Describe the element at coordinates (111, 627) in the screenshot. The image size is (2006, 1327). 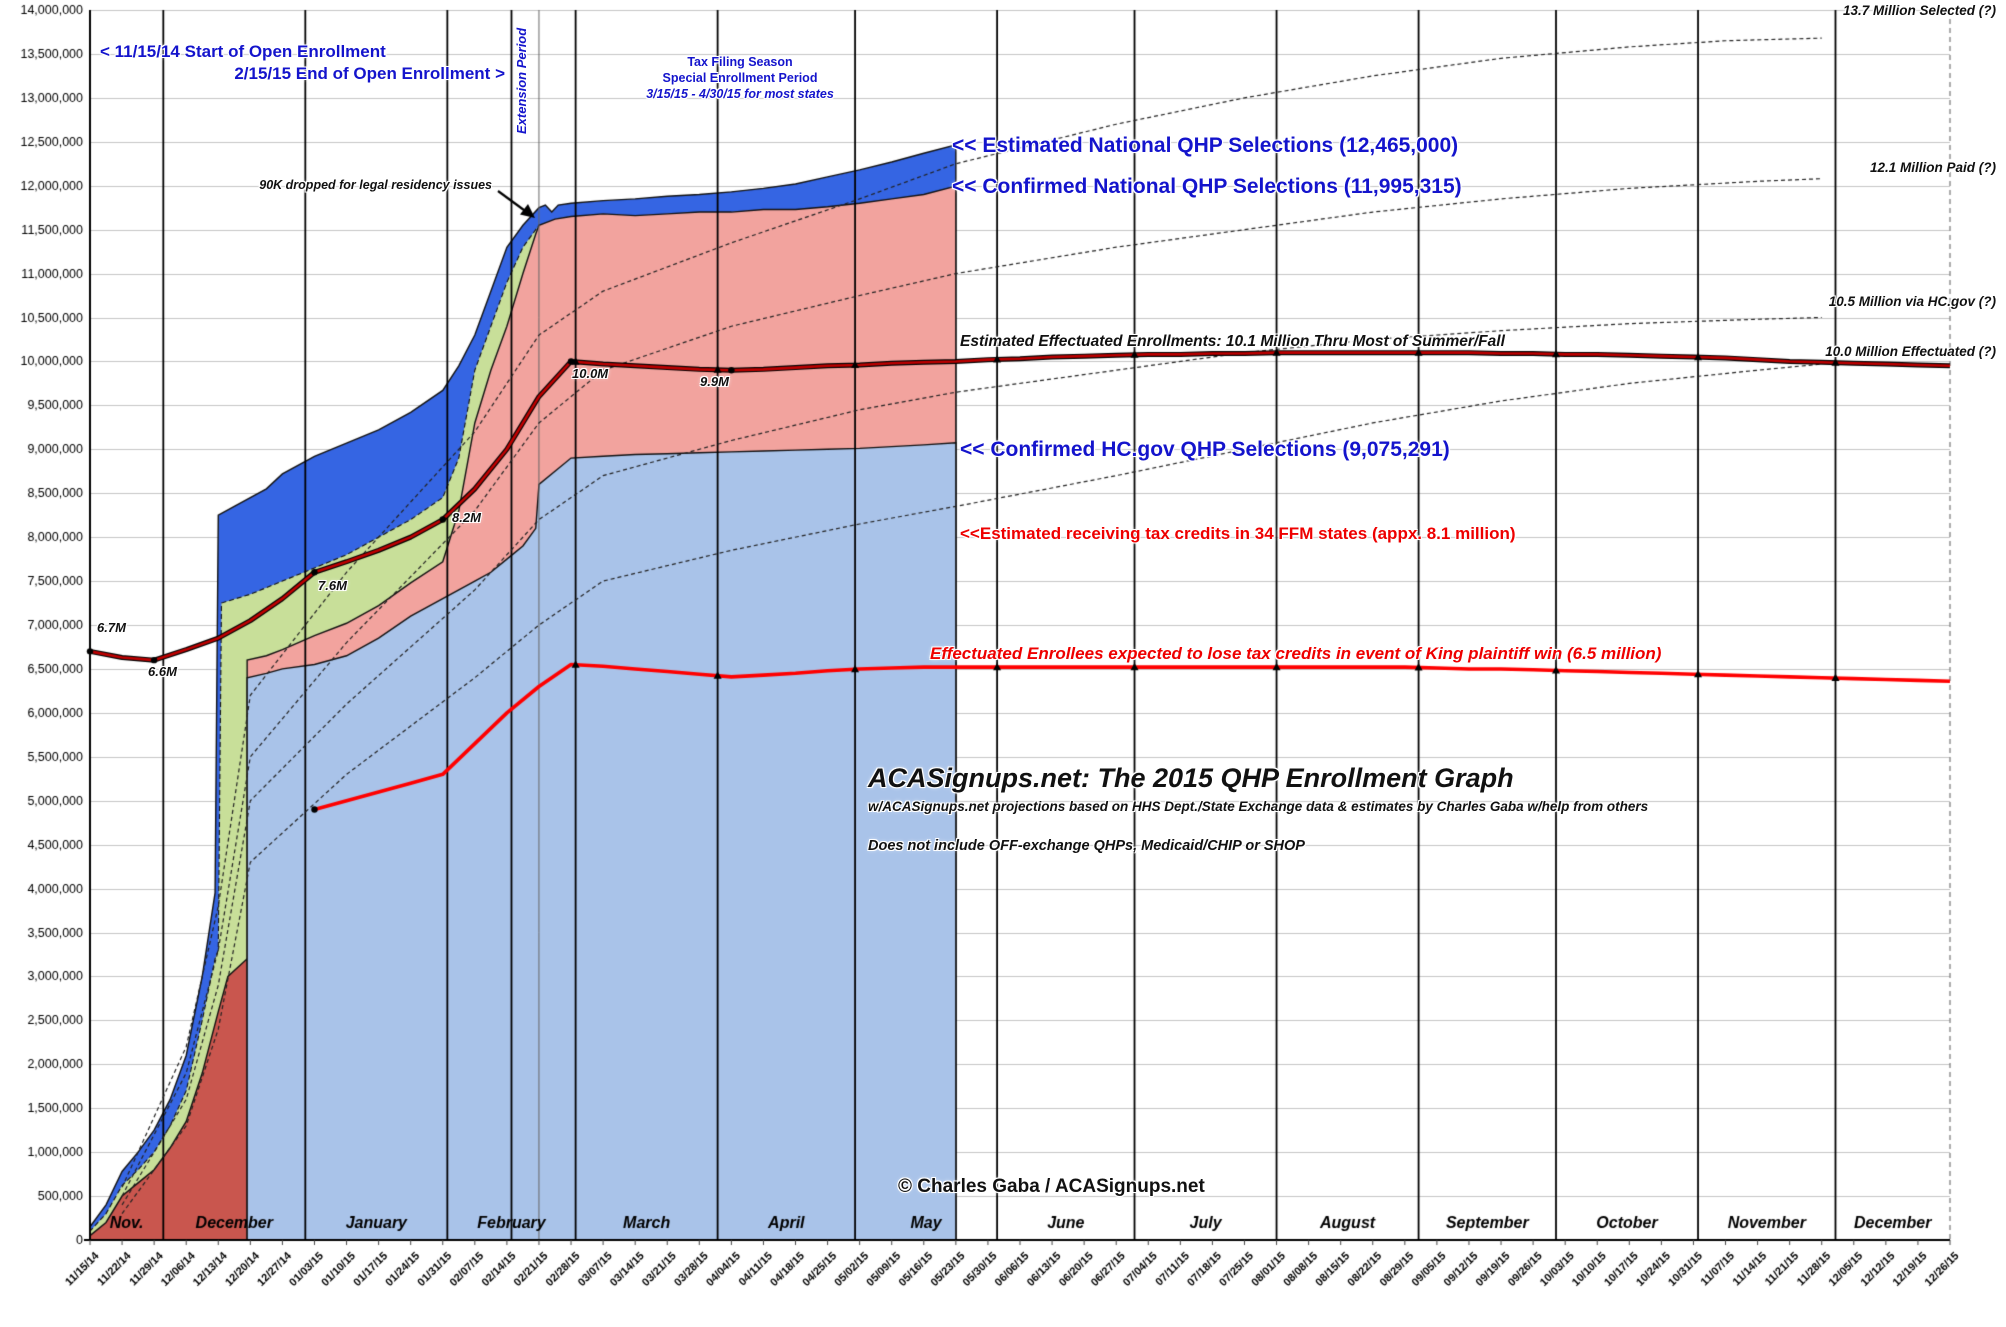
I see `data-label-6-7m: 6.7M` at that location.